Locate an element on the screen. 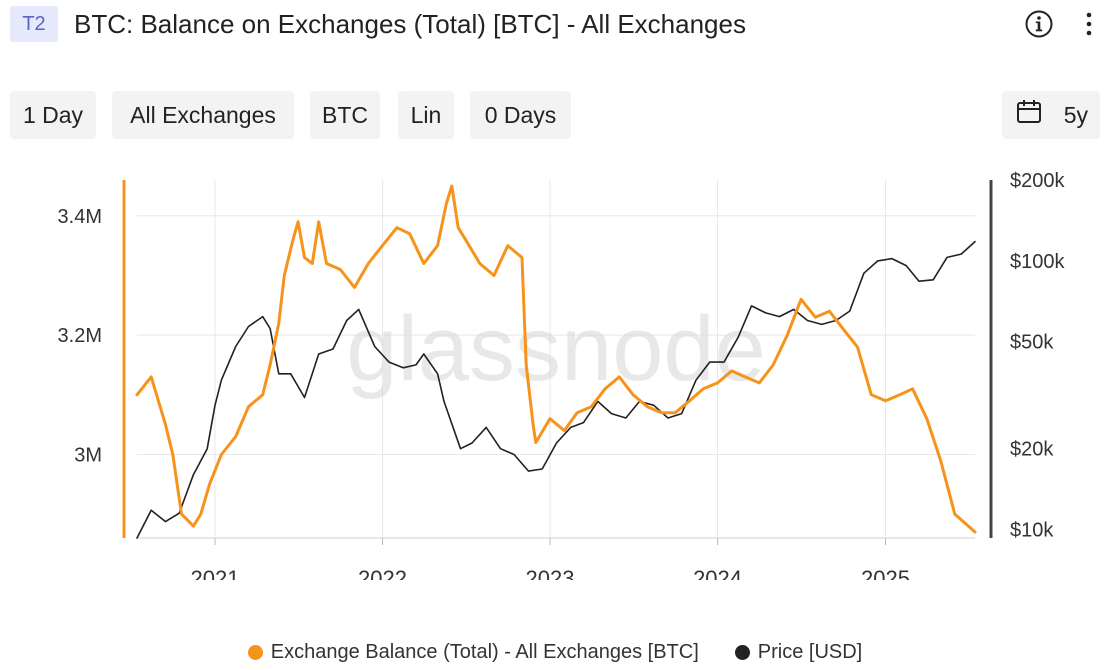 This screenshot has height=670, width=1110. x-tick-label-4: 2025 is located at coordinates (885, 573).